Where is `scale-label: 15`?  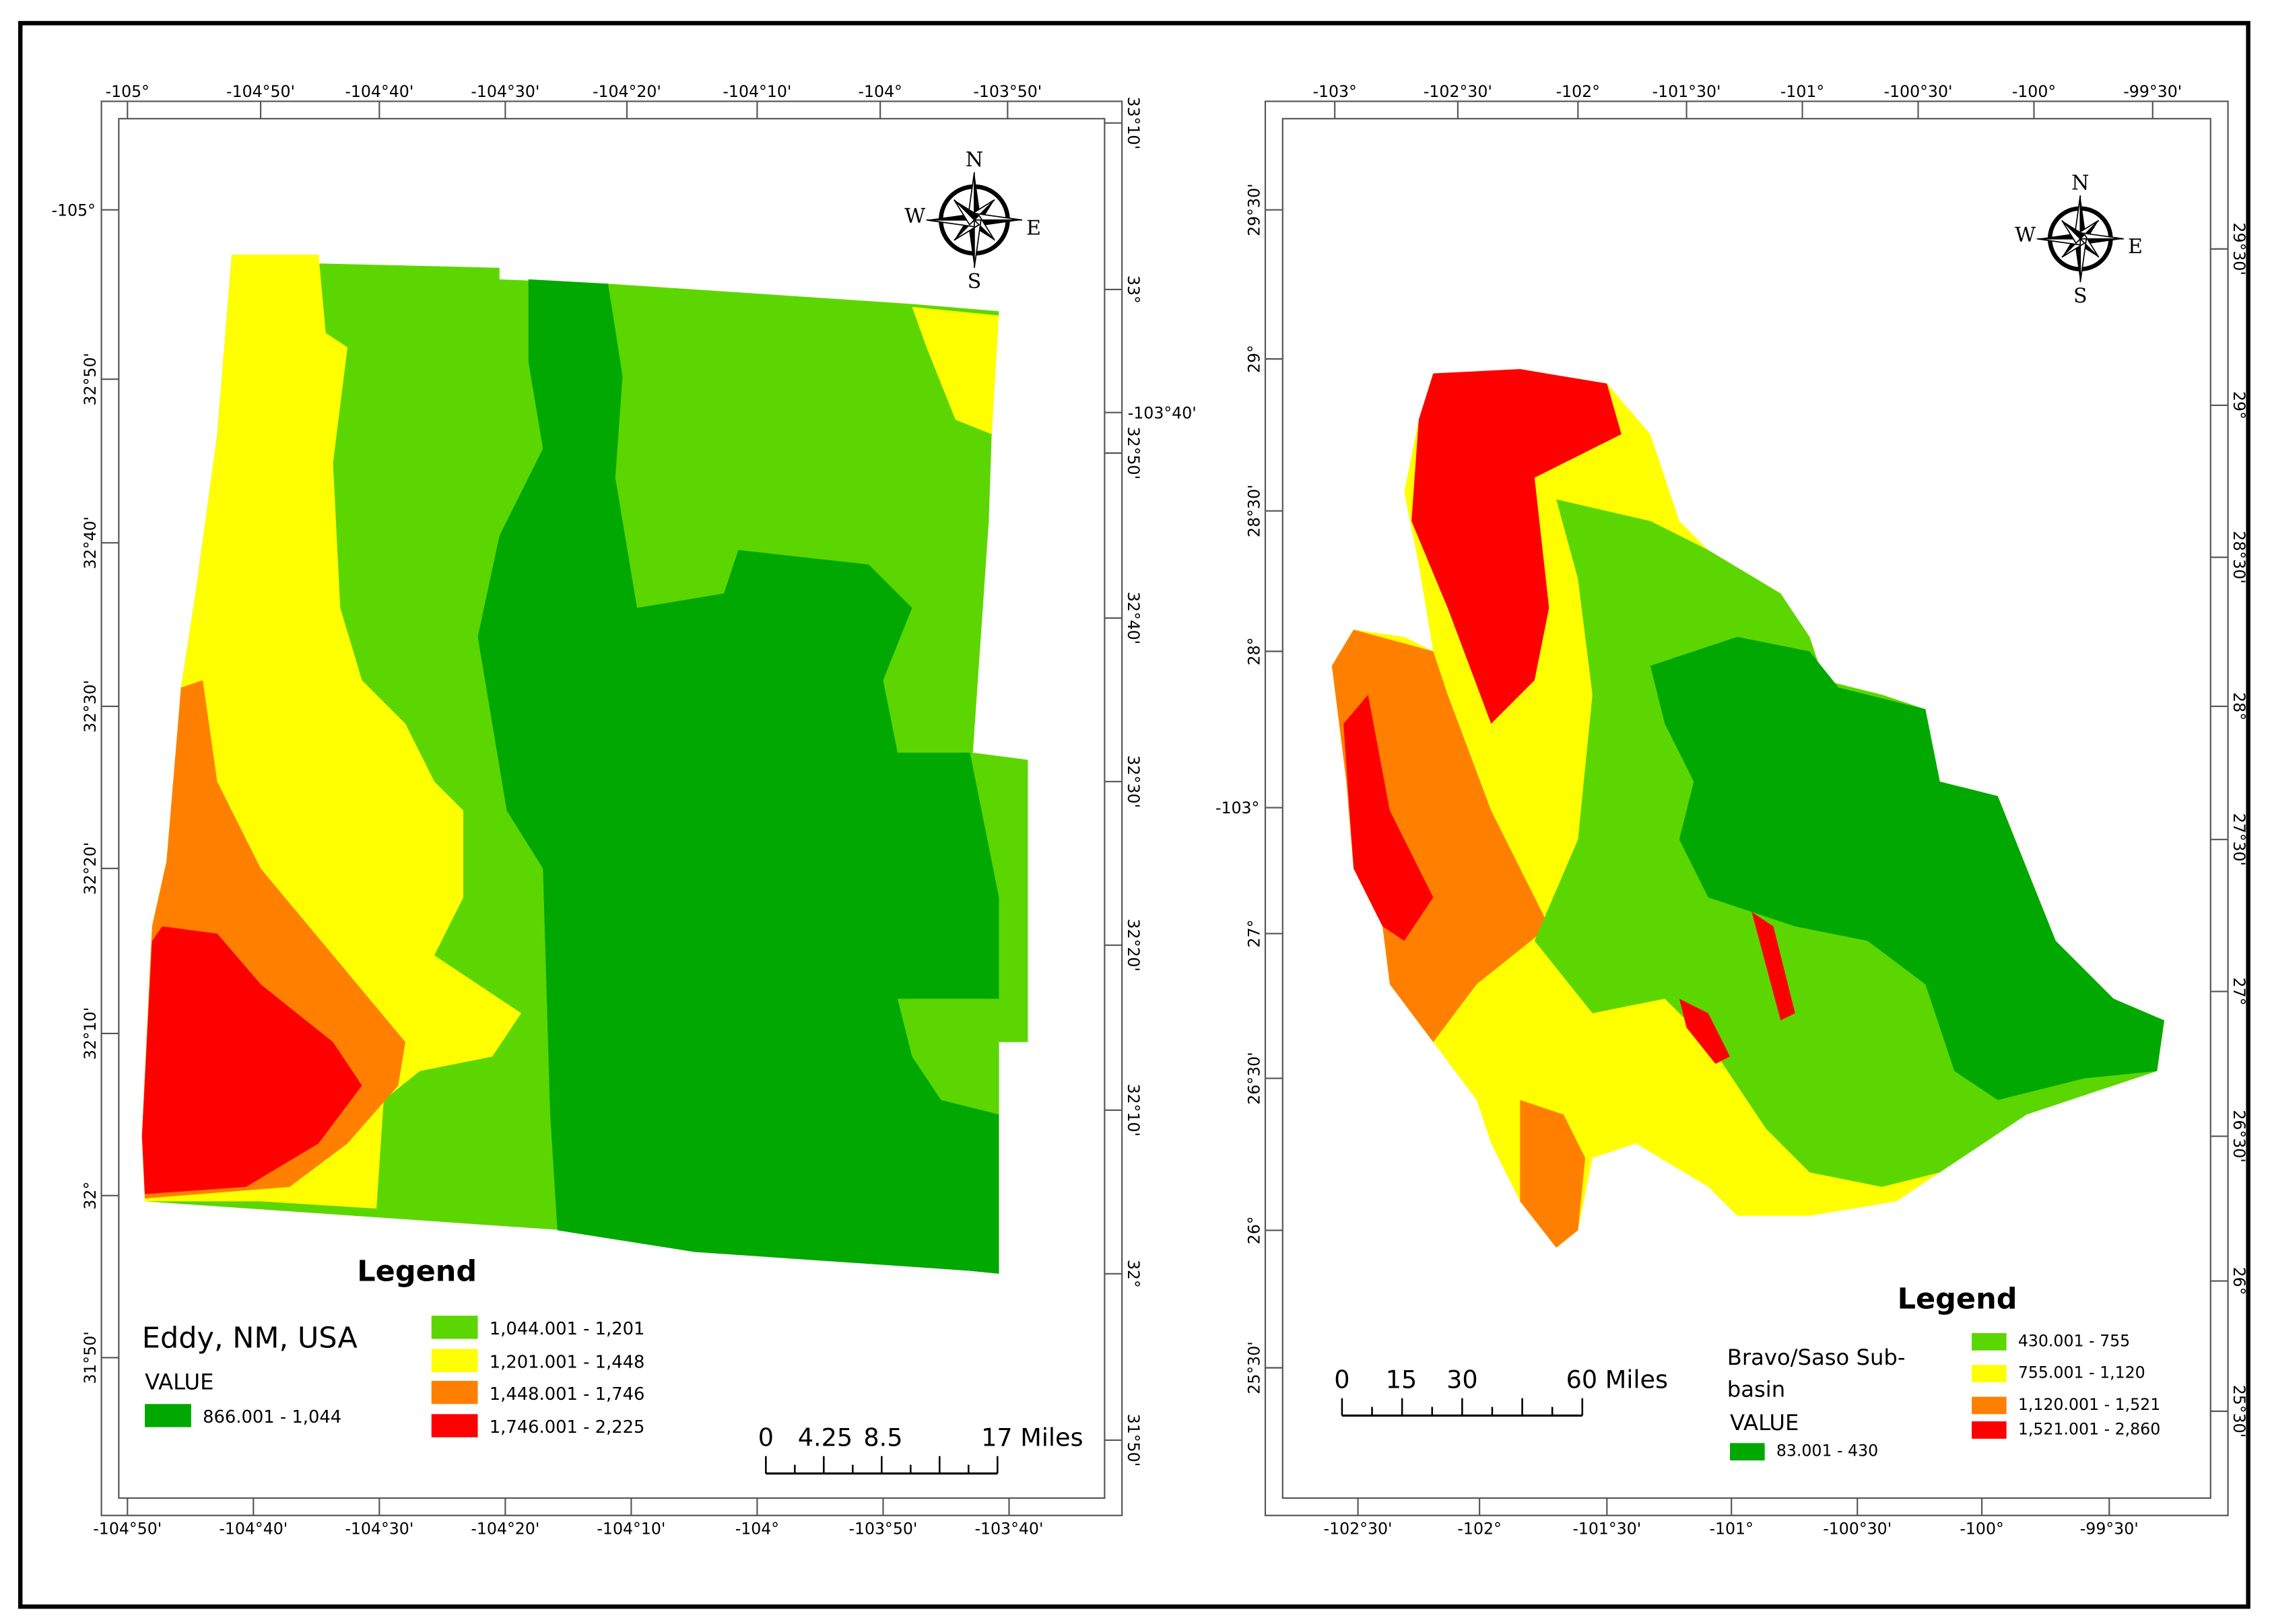 scale-label: 15 is located at coordinates (1401, 1379).